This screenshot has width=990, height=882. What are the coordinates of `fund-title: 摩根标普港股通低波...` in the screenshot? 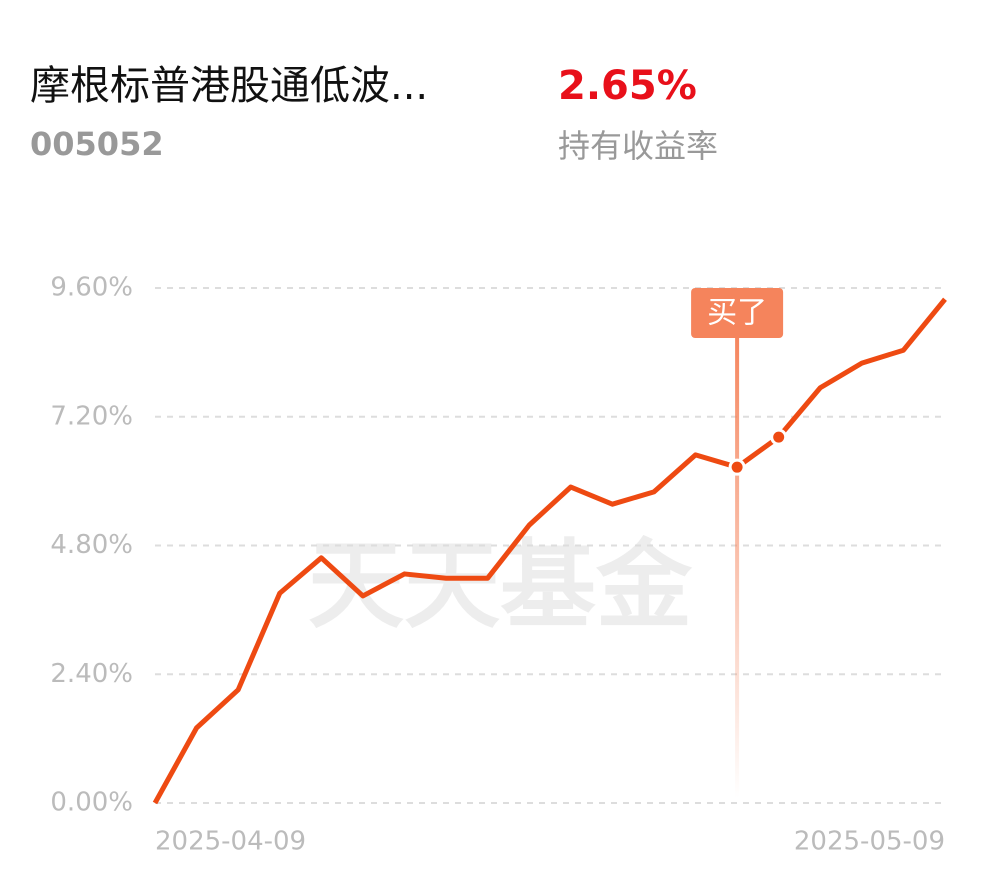 It's located at (229, 86).